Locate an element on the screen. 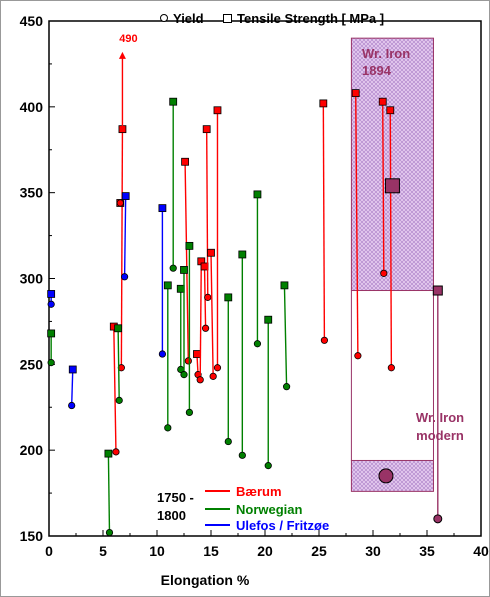 This screenshot has width=490, height=597. legend-period-line2: 1800 is located at coordinates (171, 515).